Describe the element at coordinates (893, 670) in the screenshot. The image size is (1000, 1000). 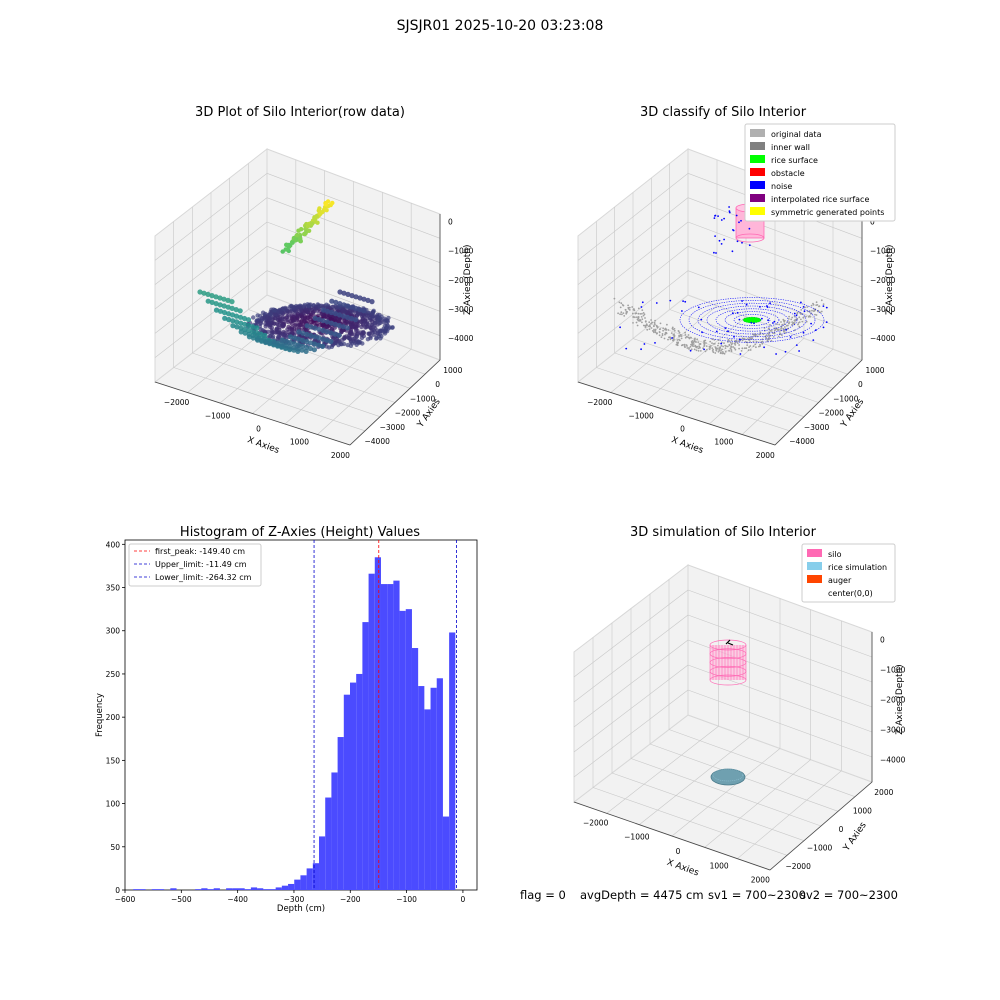
I see `tick-label: −1000` at that location.